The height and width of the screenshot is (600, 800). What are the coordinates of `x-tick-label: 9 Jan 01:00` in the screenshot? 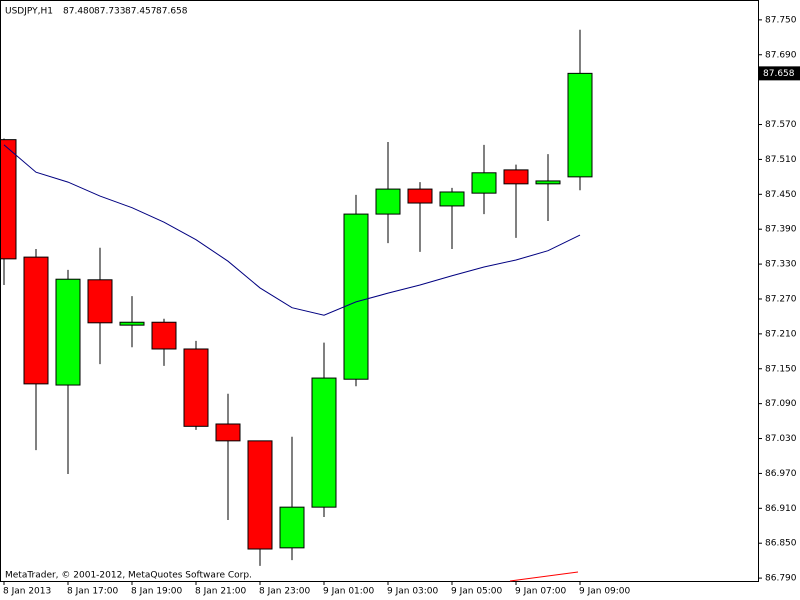 It's located at (349, 592).